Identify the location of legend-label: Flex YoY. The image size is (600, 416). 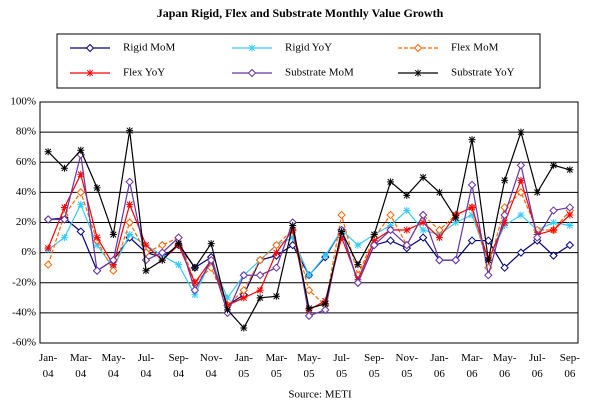
(144, 73).